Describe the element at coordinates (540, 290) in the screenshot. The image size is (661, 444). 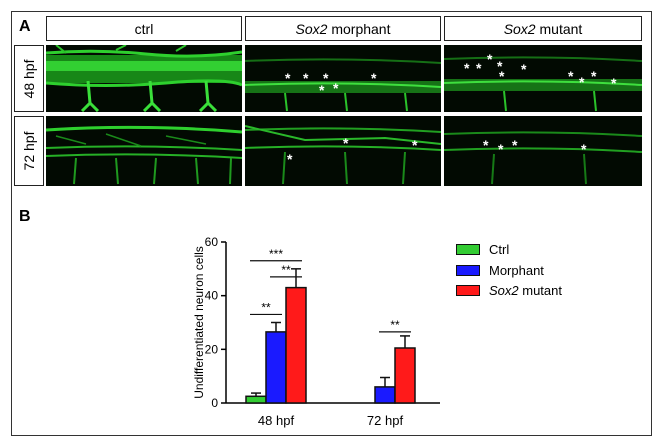
I see `legend-text: mutant` at that location.